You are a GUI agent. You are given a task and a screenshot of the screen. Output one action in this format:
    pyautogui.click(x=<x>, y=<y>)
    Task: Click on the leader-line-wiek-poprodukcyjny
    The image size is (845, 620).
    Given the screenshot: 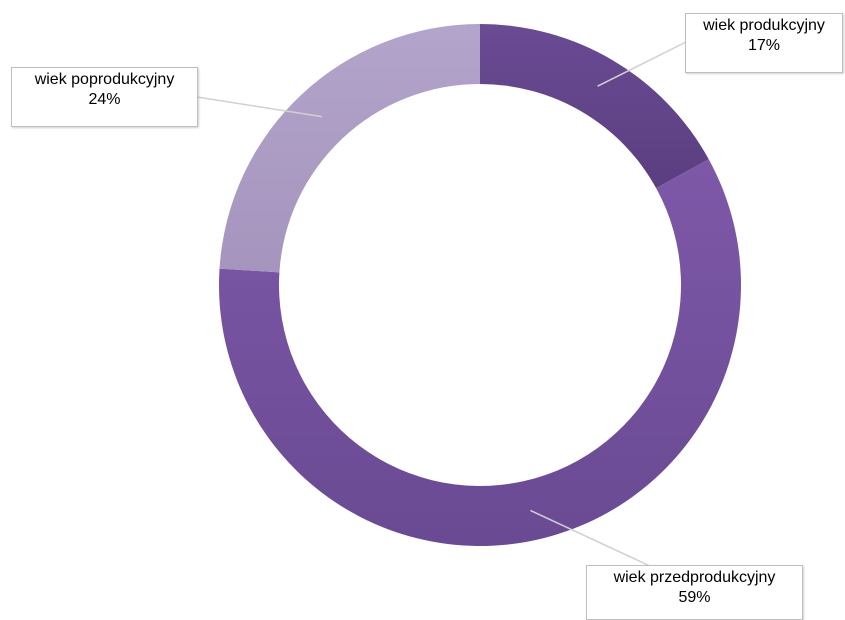 What is the action you would take?
    pyautogui.click(x=259, y=107)
    